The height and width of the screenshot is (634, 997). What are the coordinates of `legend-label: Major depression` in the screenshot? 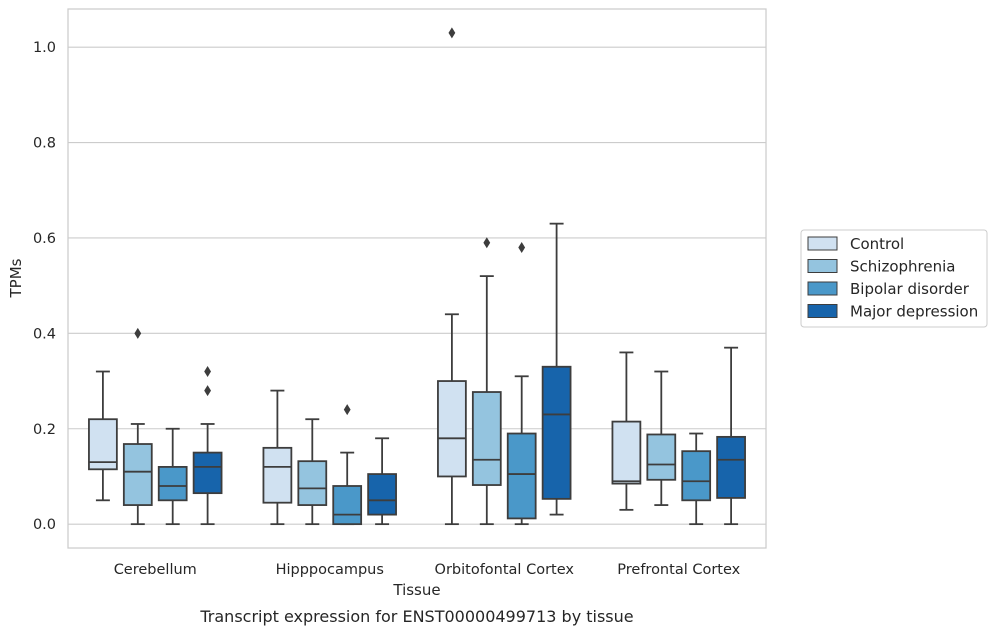 It's located at (914, 312).